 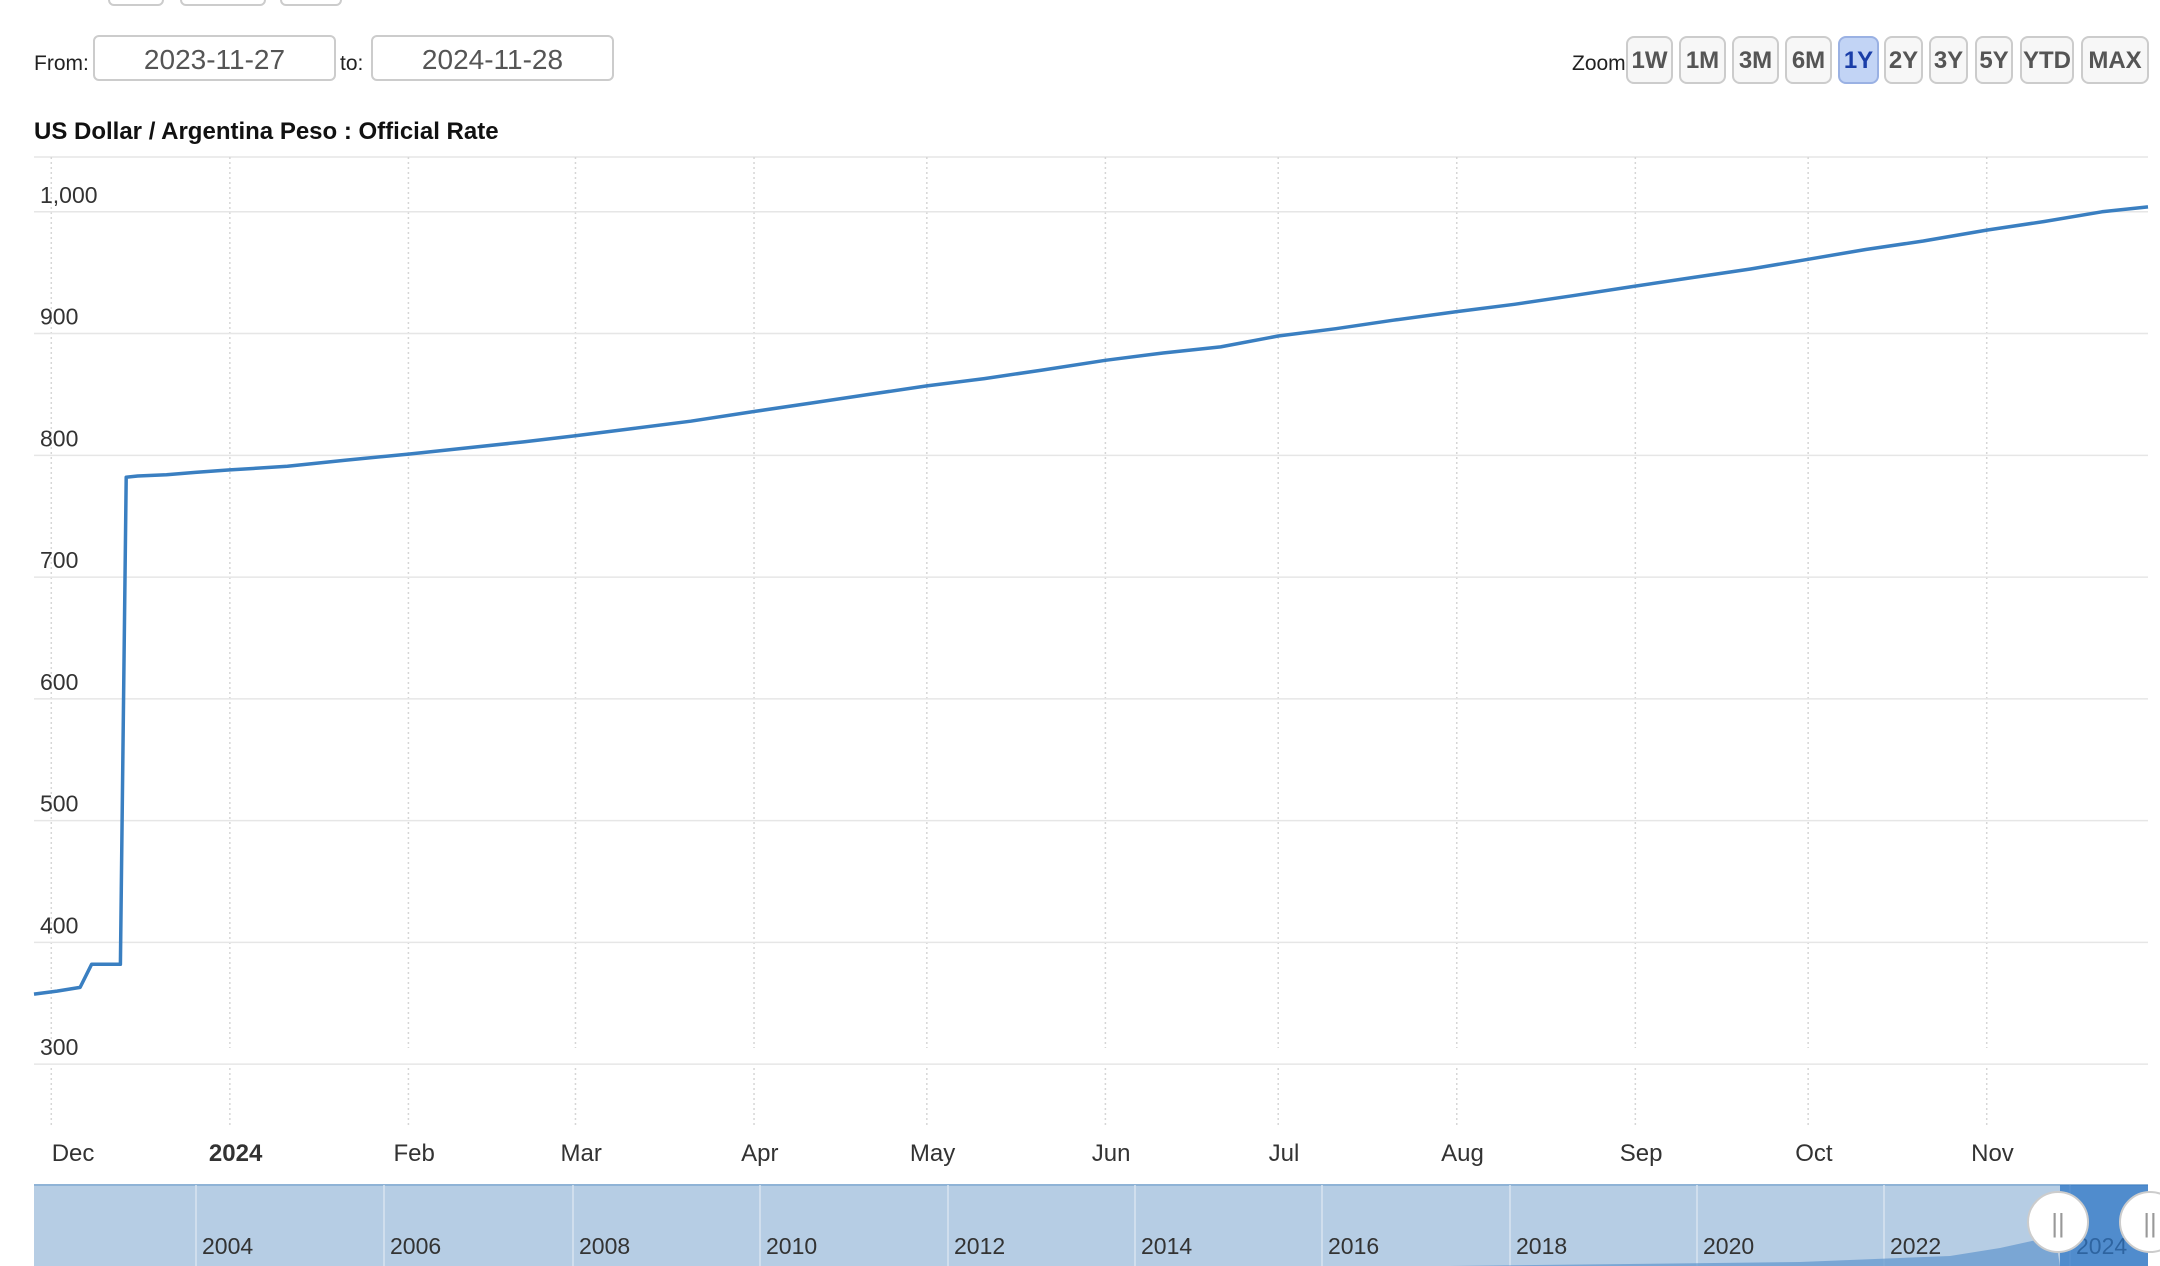 What do you see at coordinates (1755, 1251) in the screenshot?
I see `navigator-series-area` at bounding box center [1755, 1251].